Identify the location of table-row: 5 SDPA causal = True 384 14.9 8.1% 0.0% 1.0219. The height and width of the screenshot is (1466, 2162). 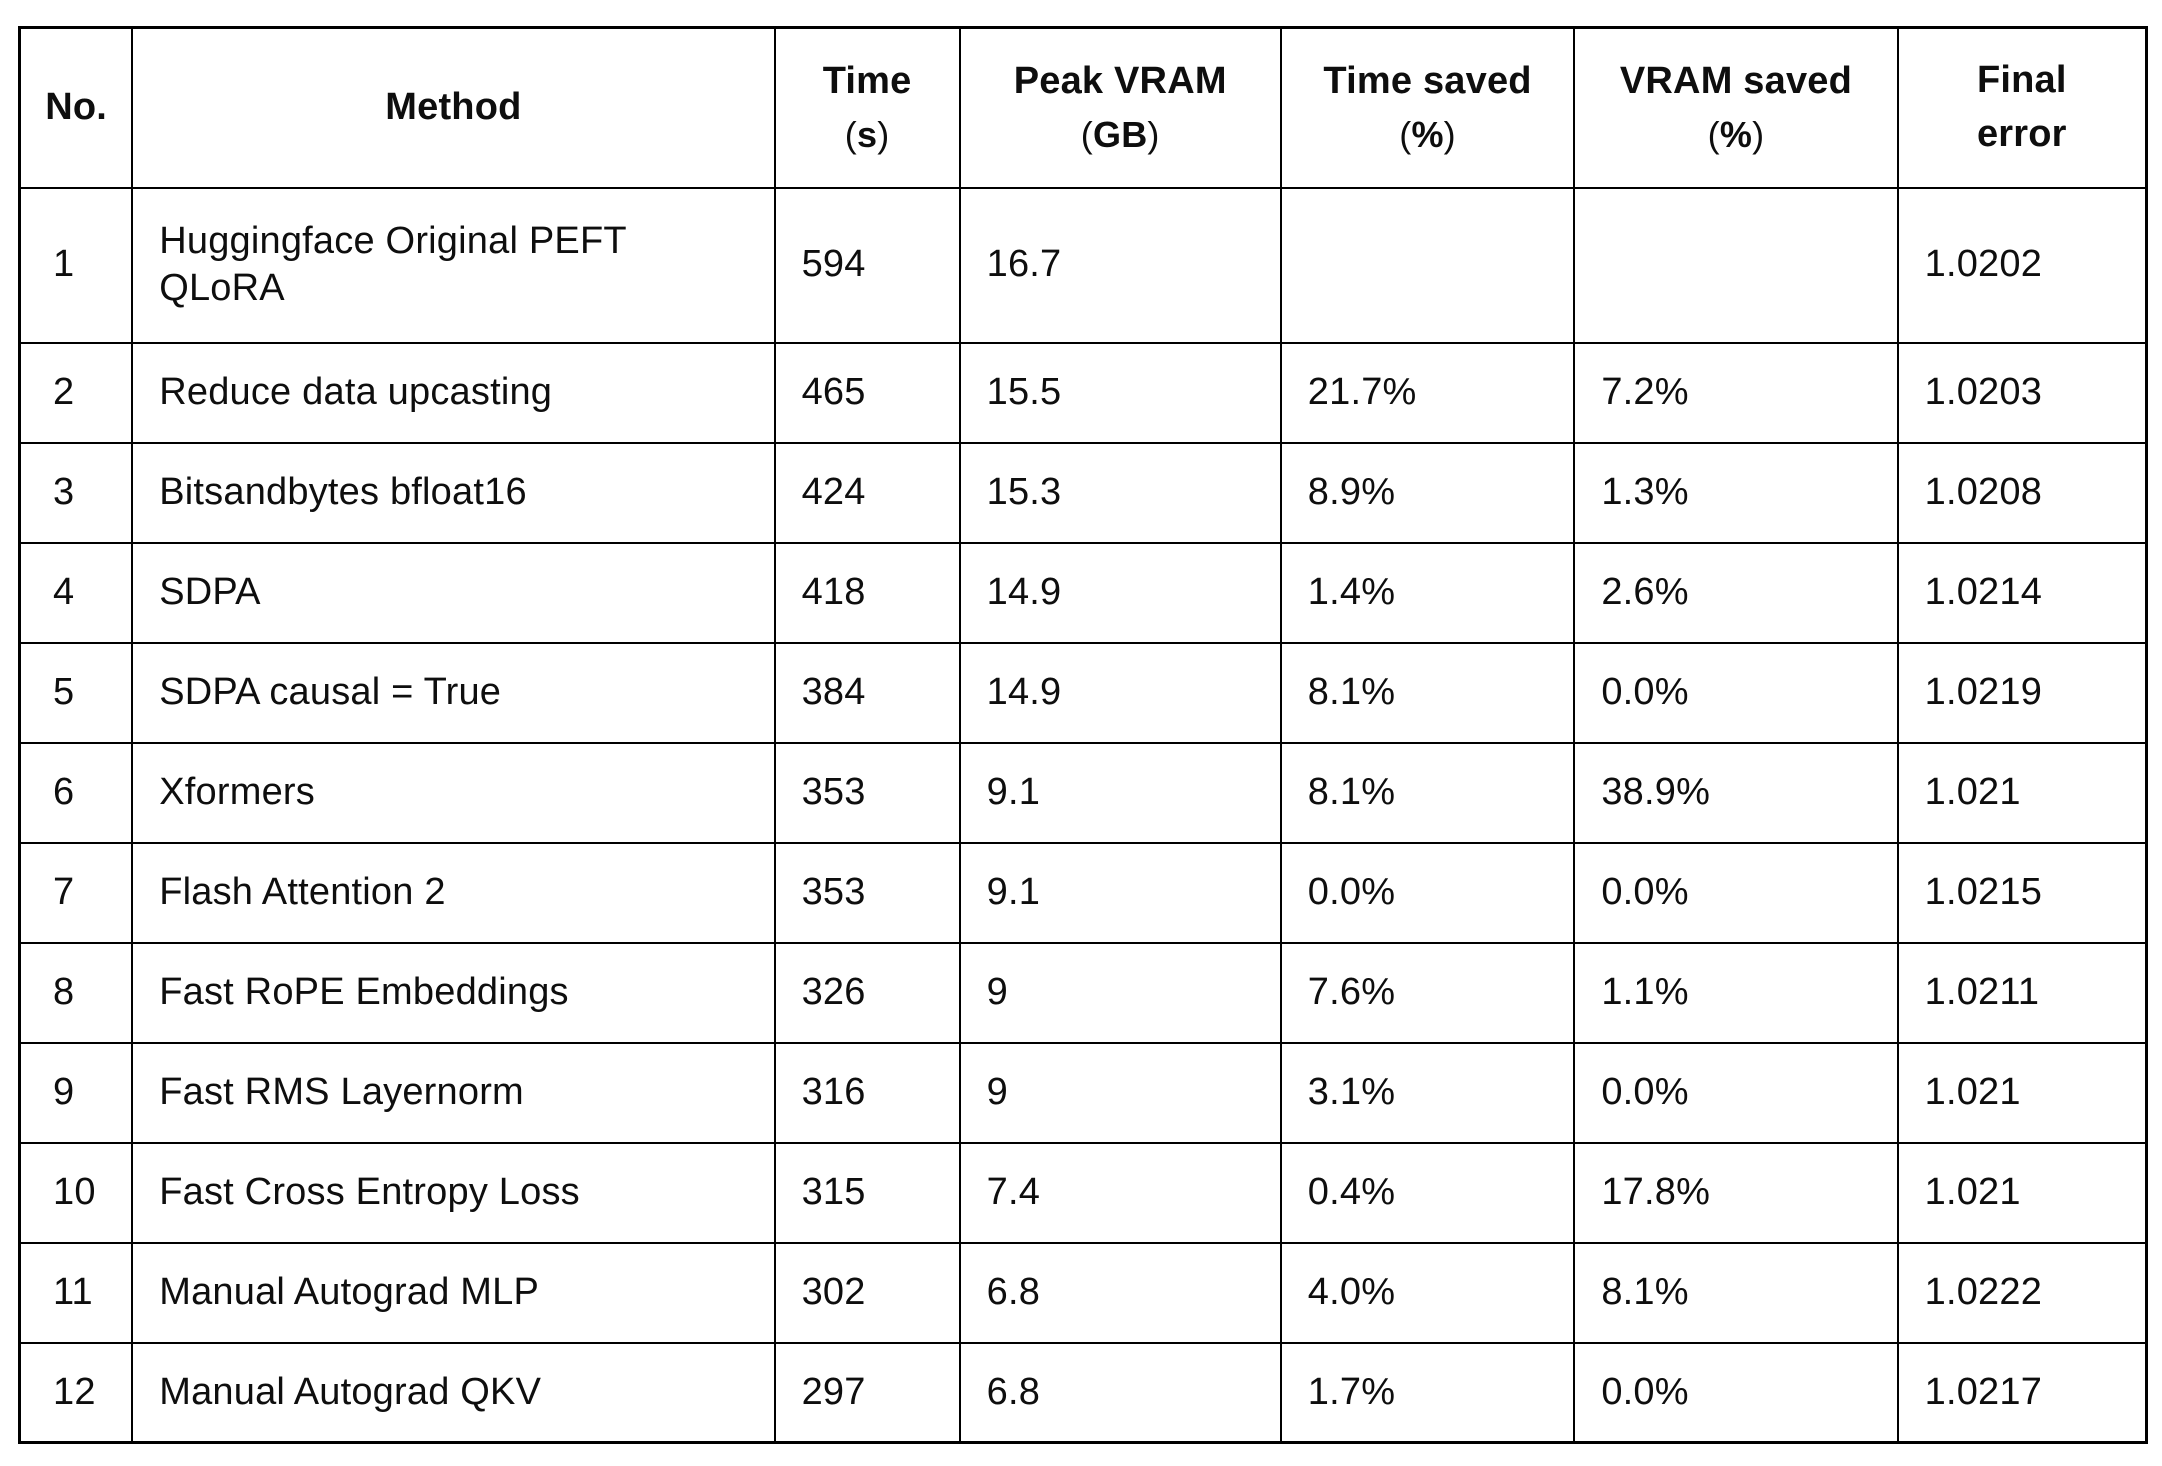
(1083, 692).